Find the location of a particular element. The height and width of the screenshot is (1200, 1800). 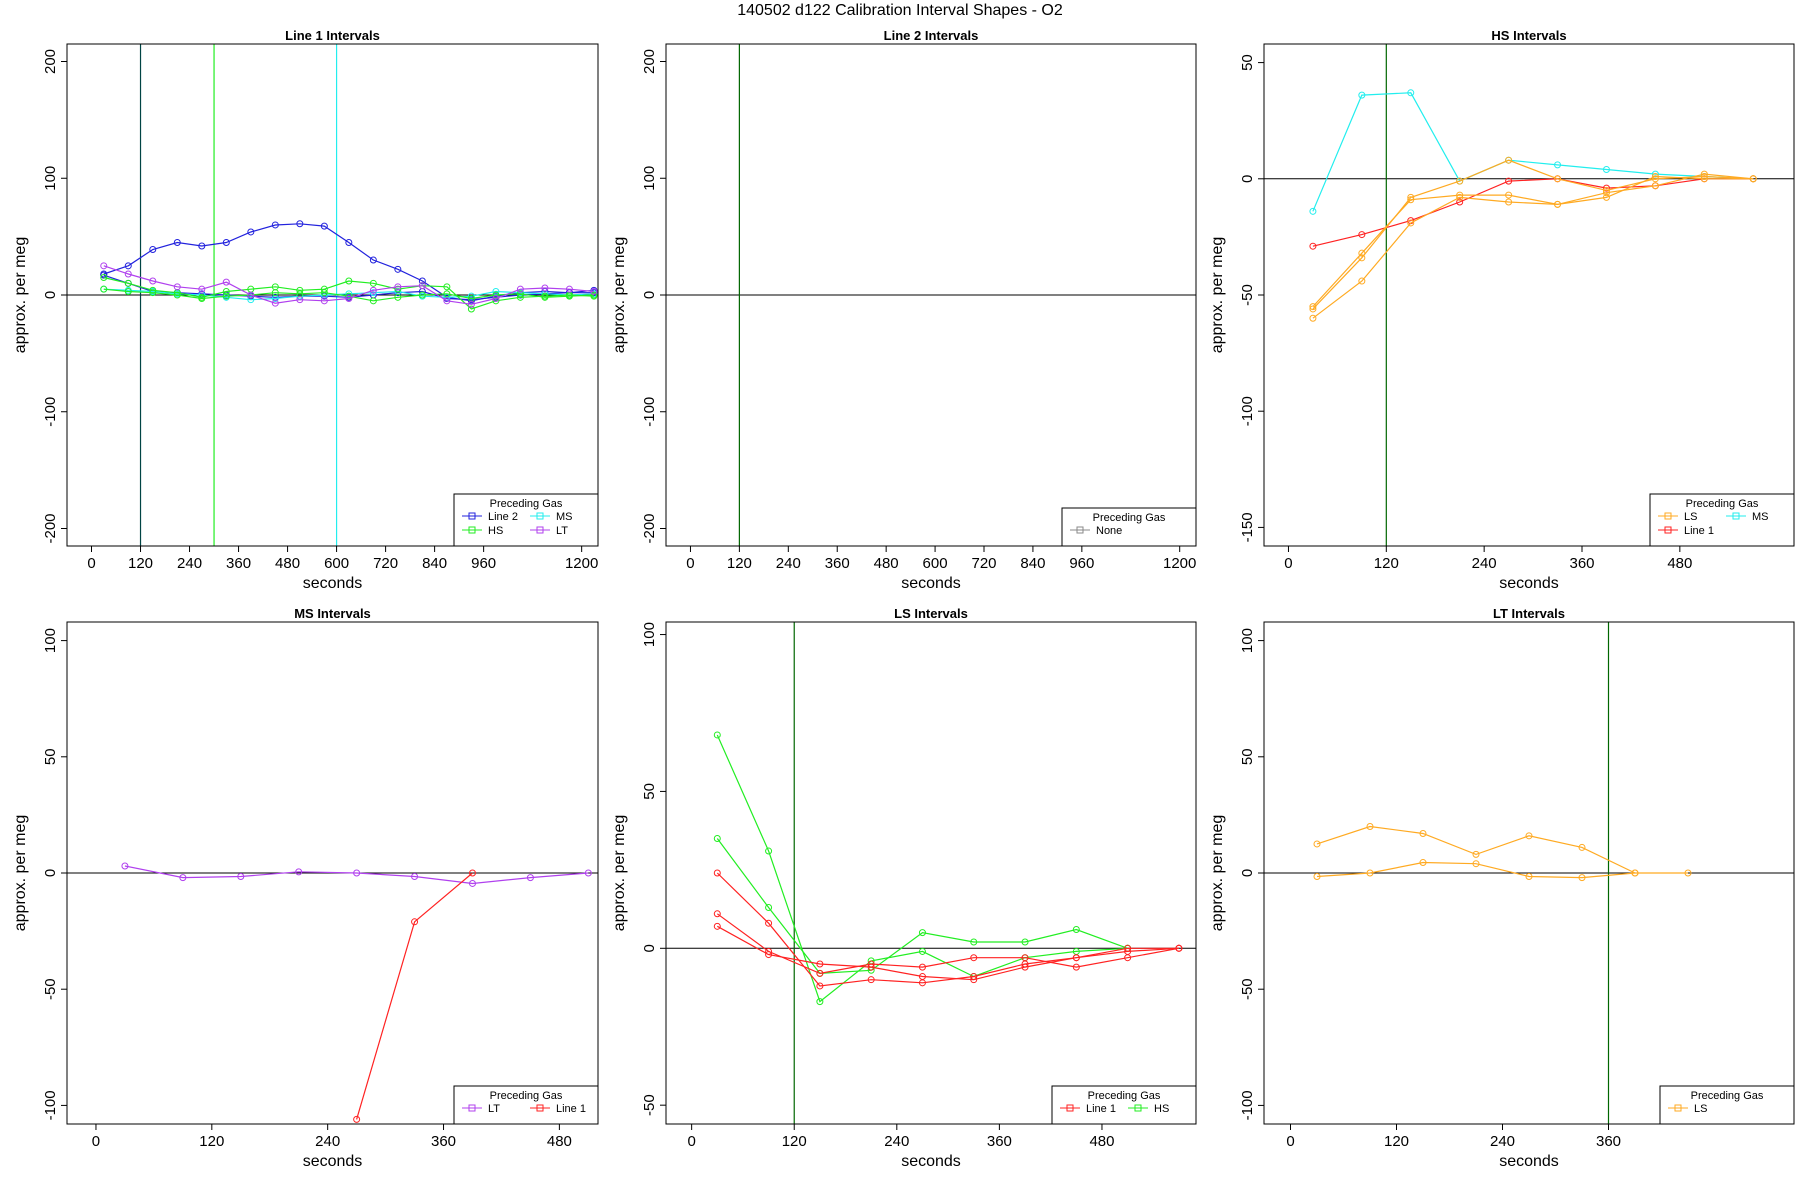

y-tick-label: -100 is located at coordinates (649, 412).